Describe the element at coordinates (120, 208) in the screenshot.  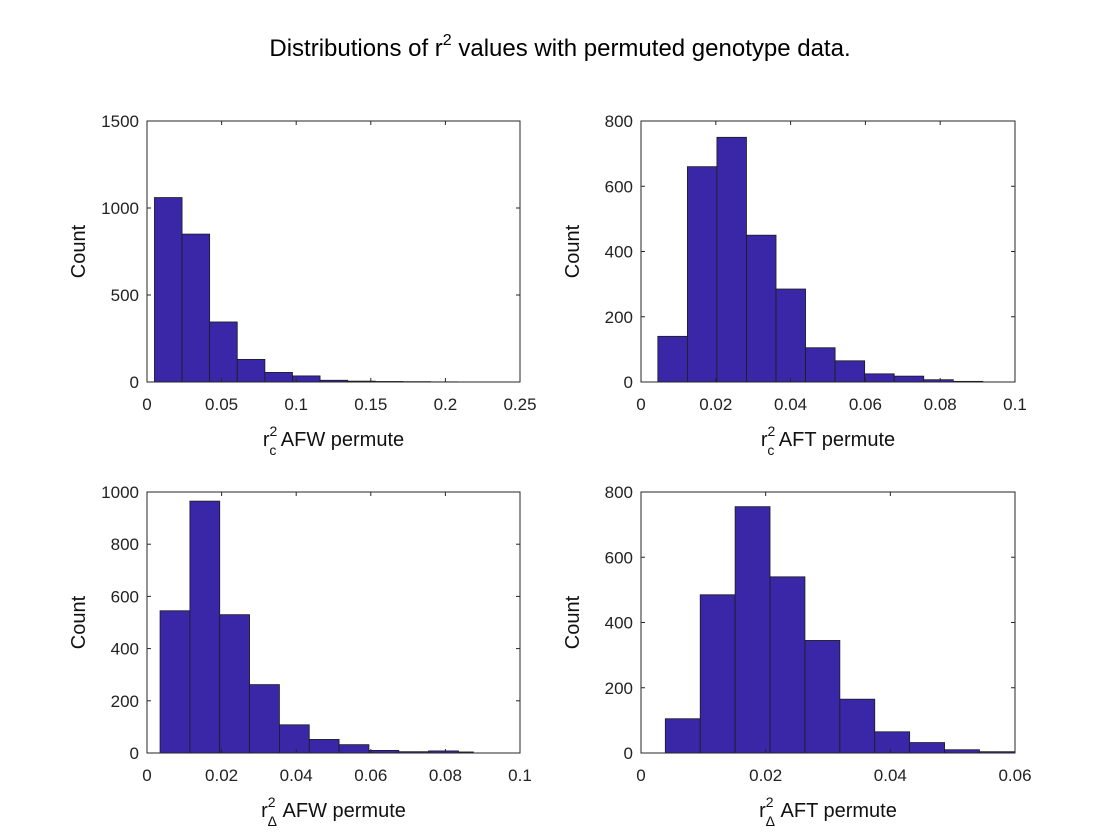
I see `y-tick-label: 1000` at that location.